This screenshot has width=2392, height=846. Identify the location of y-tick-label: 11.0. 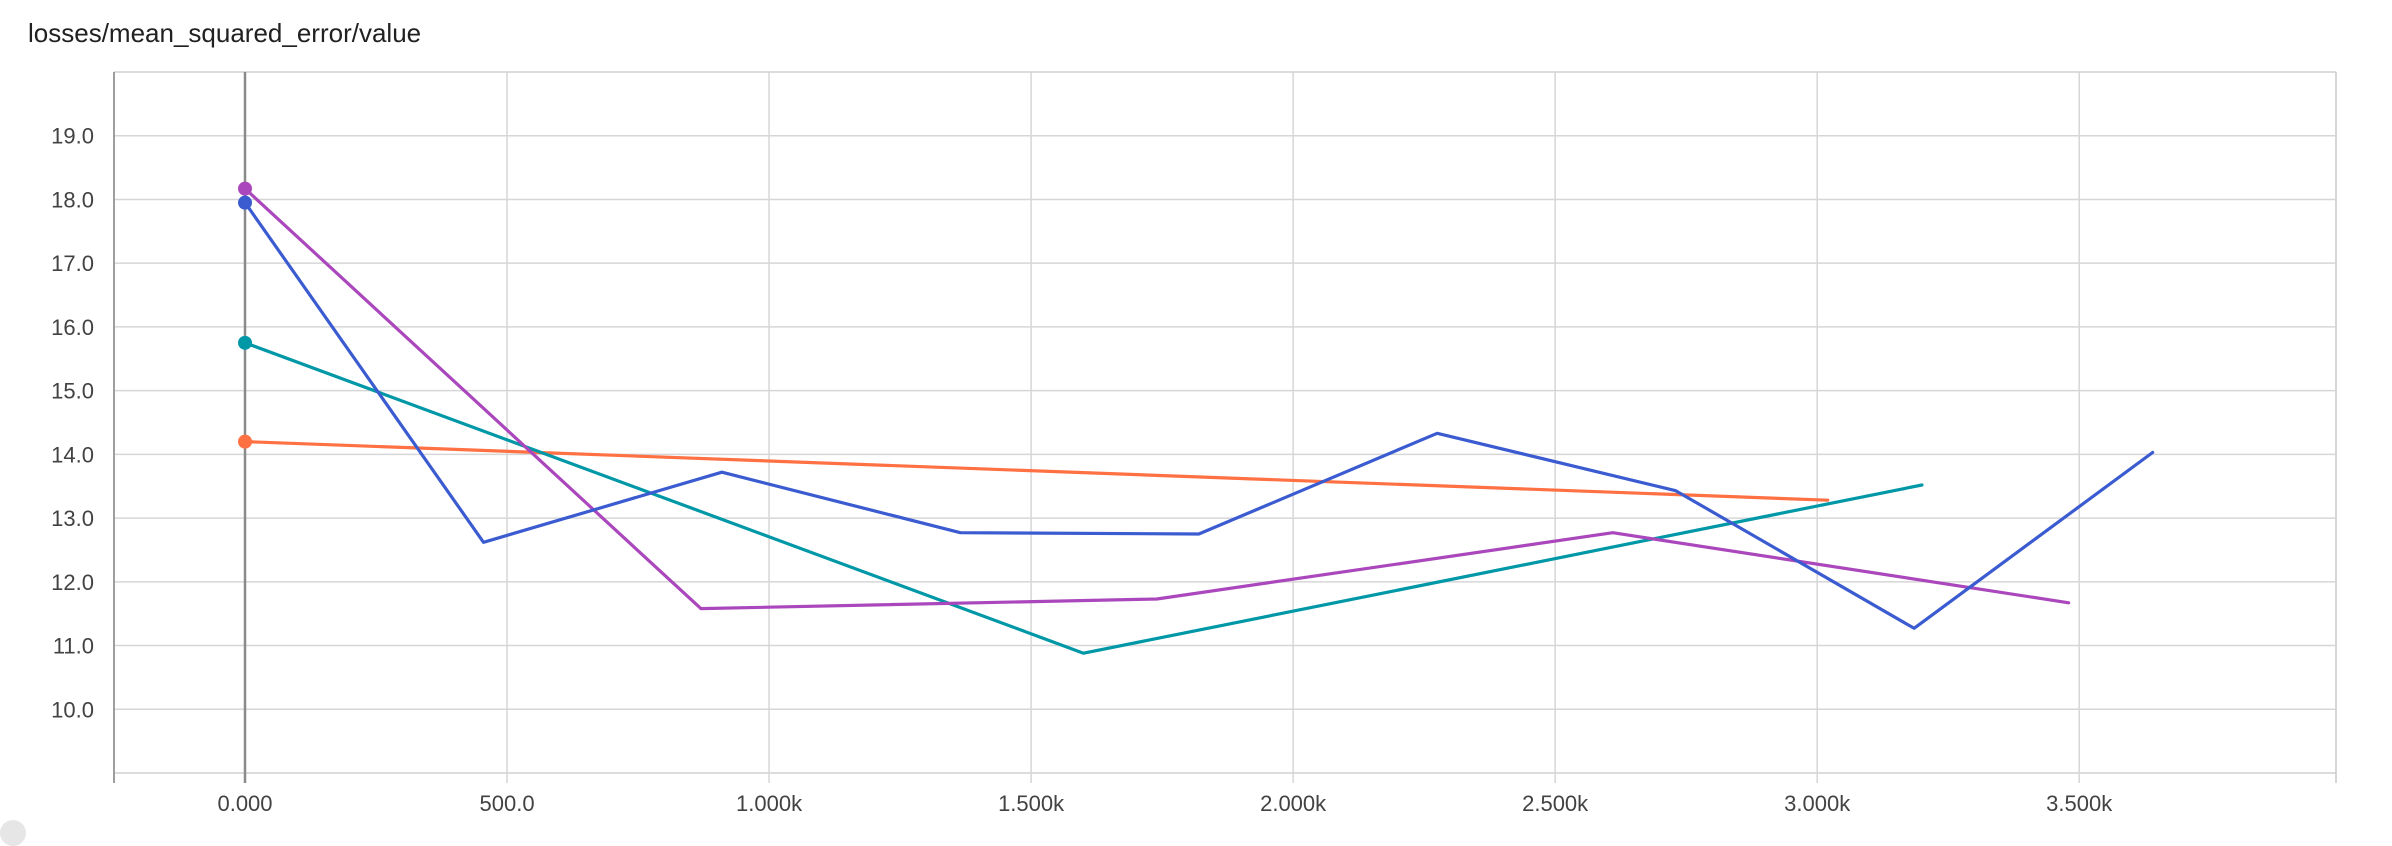
(73, 646).